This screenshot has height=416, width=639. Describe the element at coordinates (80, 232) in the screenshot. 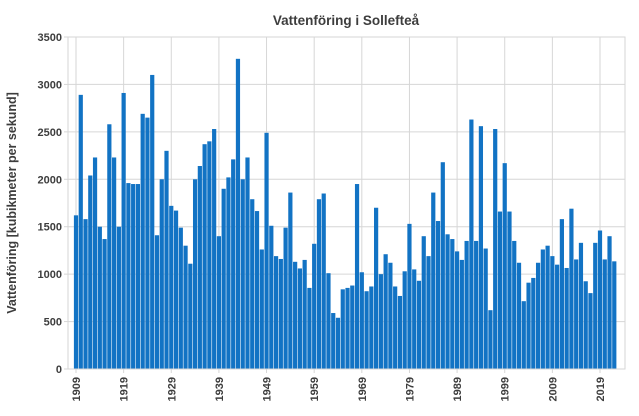

I see `bar-1910` at that location.